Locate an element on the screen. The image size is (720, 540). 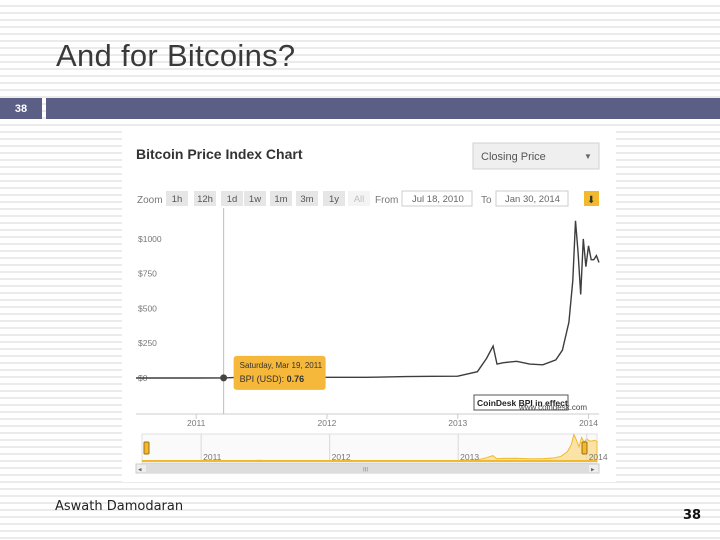
zoom-button-3m: 3m is located at coordinates (307, 198).